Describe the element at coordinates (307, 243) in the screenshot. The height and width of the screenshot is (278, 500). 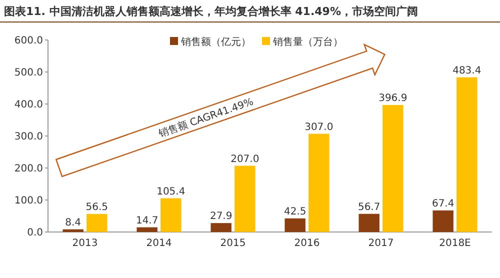
I see `x-tick-label: 2016` at that location.